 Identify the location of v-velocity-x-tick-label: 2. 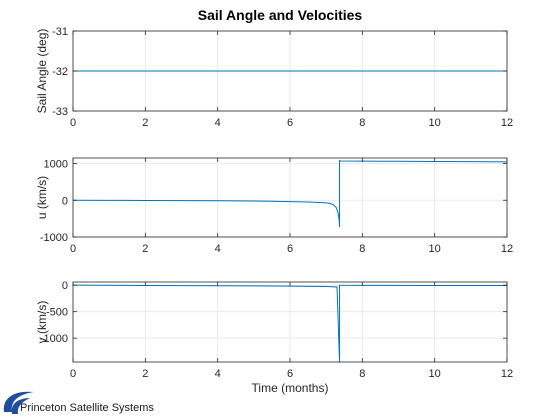
(145, 374).